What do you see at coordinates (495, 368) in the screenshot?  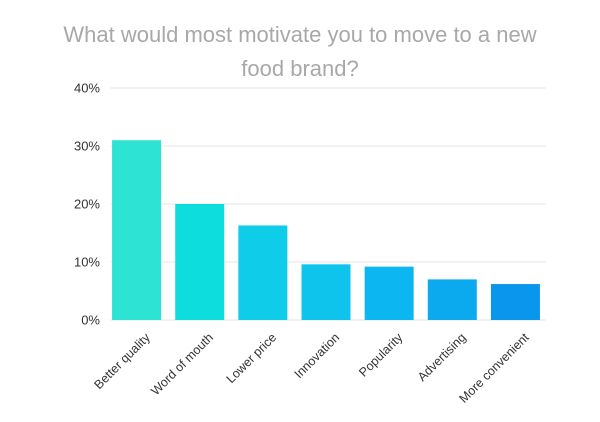 I see `x-category-label: More convenient` at bounding box center [495, 368].